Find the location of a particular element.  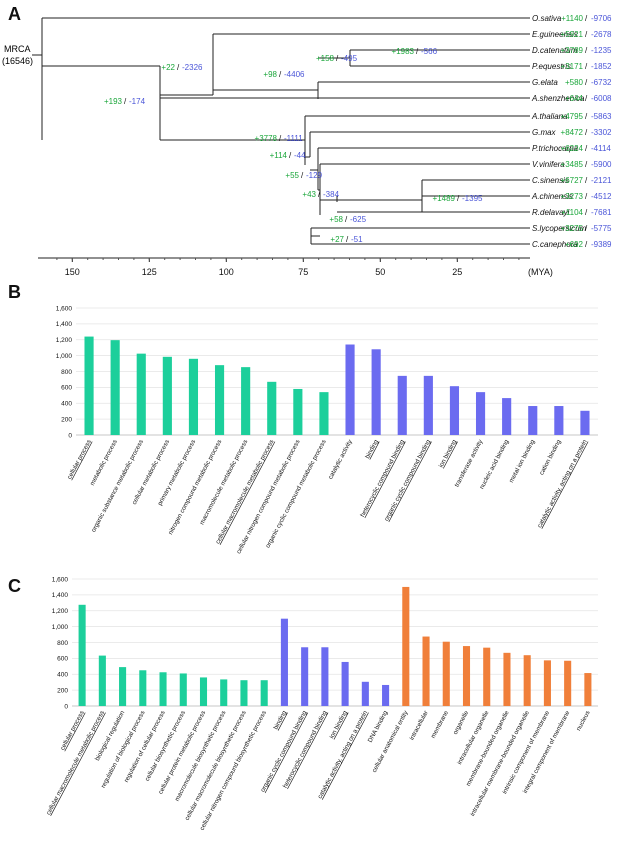

axis-tick-label: 25 is located at coordinates (457, 272).